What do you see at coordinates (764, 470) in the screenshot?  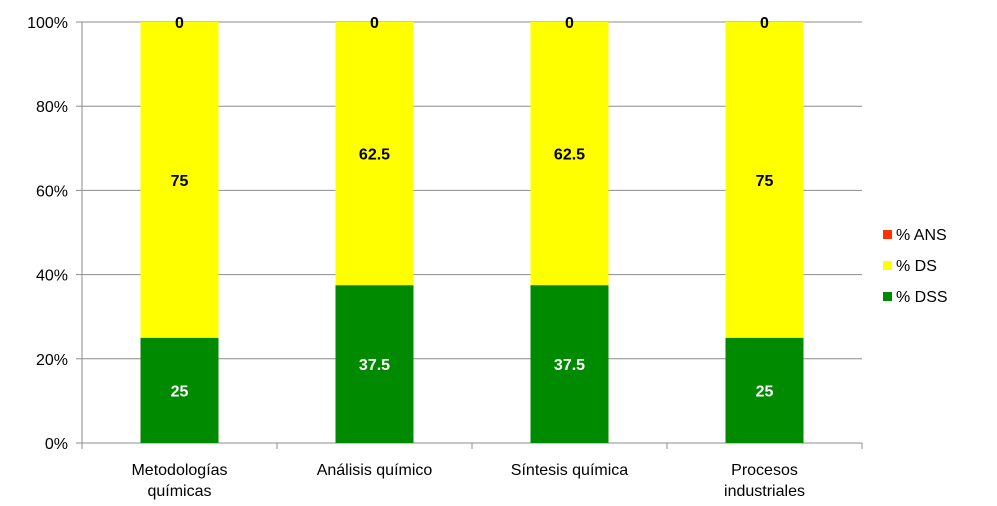 I see `x-category-label: Procesos` at bounding box center [764, 470].